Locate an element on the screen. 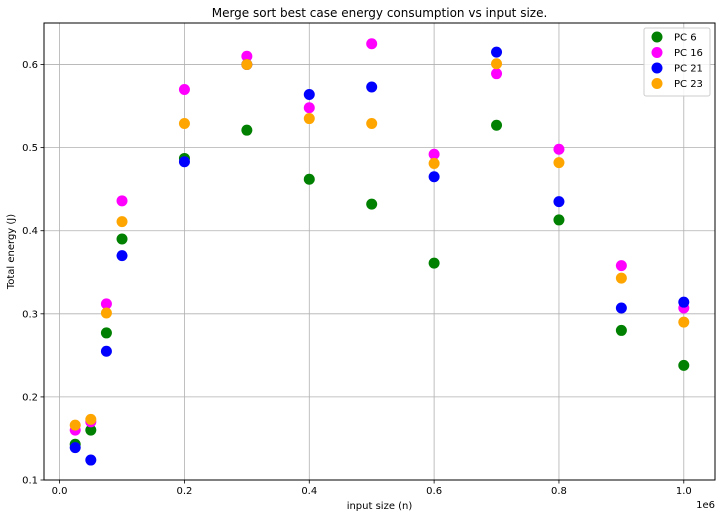 The width and height of the screenshot is (720, 518). y-tick-label: 0.6 is located at coordinates (30, 65).